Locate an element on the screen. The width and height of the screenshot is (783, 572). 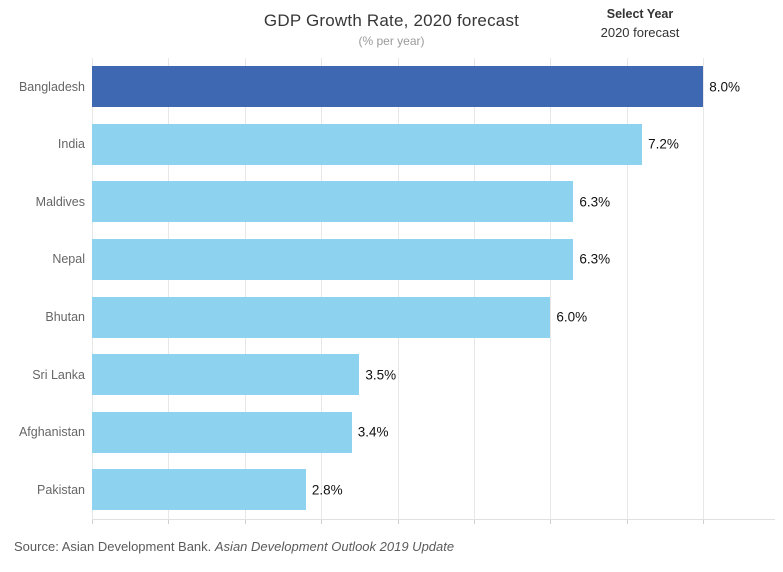
value-label-afghanistan: 3.4% is located at coordinates (373, 432).